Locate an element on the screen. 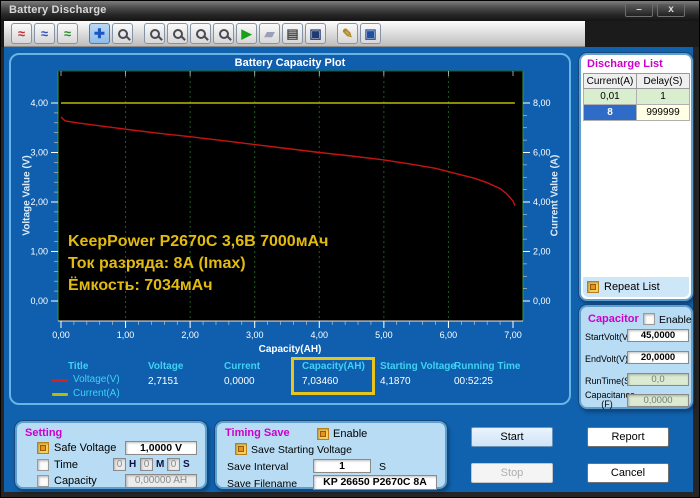 The image size is (700, 498). table-row: 0,01 1 is located at coordinates (636, 96).